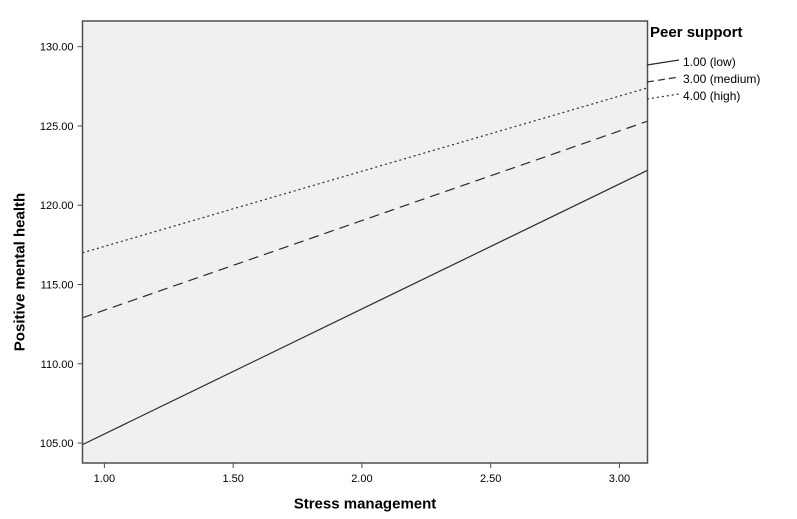  What do you see at coordinates (712, 95) in the screenshot?
I see `legend-item-label: 4.00 (high)` at bounding box center [712, 95].